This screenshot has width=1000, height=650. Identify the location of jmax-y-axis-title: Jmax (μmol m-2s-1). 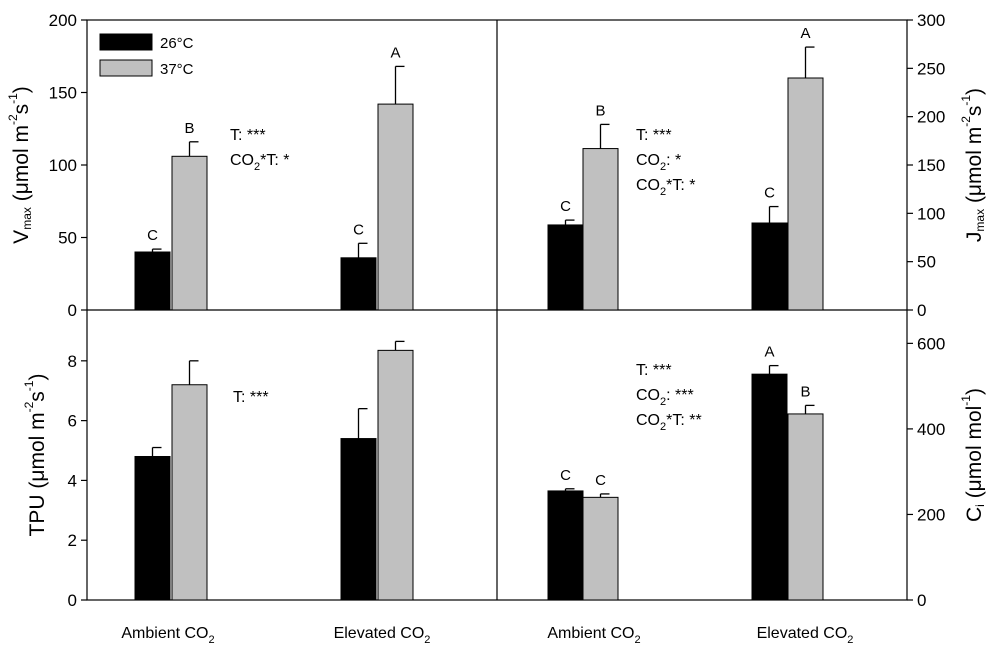
(973, 165).